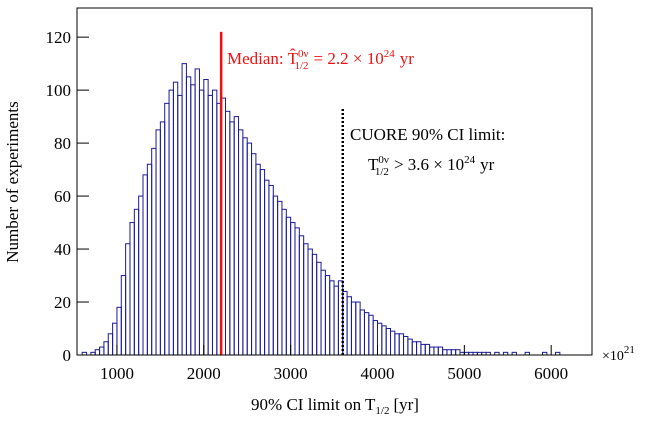  Describe the element at coordinates (429, 164) in the screenshot. I see `cuore-rest: > 3.6 × 10` at that location.